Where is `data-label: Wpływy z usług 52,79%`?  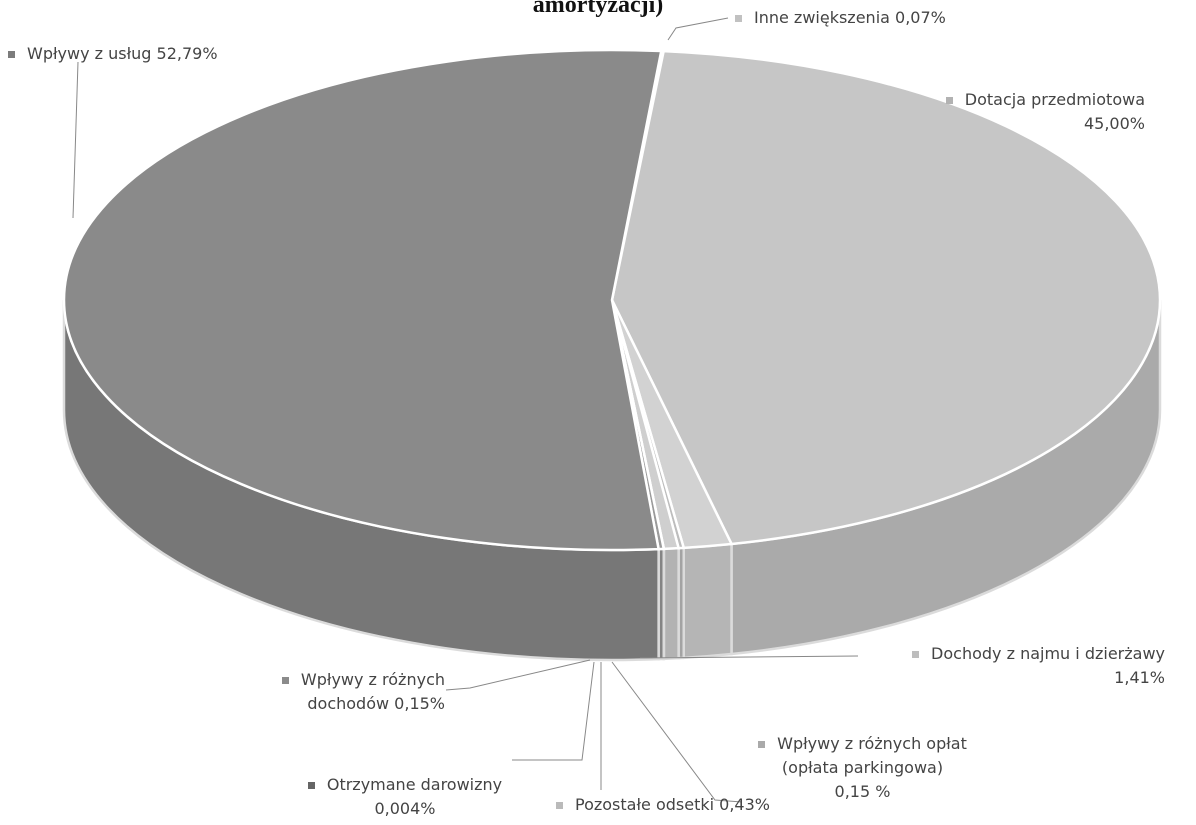
data-label: Wpływy z usług 52,79% is located at coordinates (168, 54).